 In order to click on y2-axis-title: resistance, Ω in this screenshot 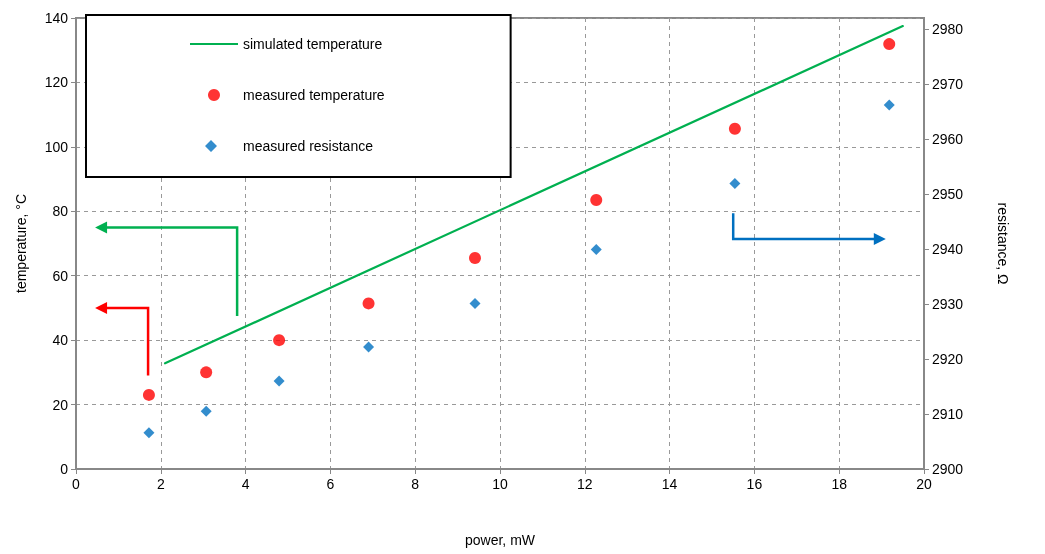, I will do `click(1003, 243)`.